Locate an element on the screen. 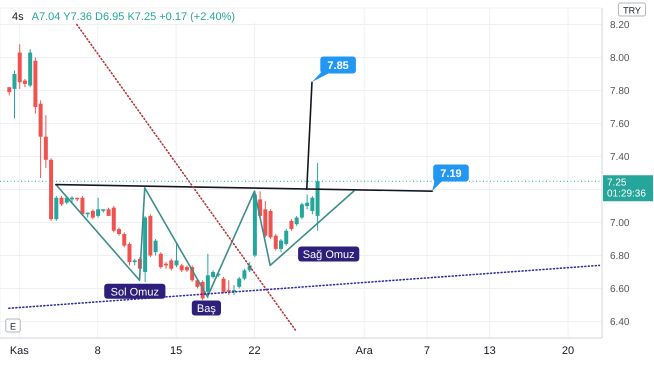  x-tick-label: Ara is located at coordinates (365, 350).